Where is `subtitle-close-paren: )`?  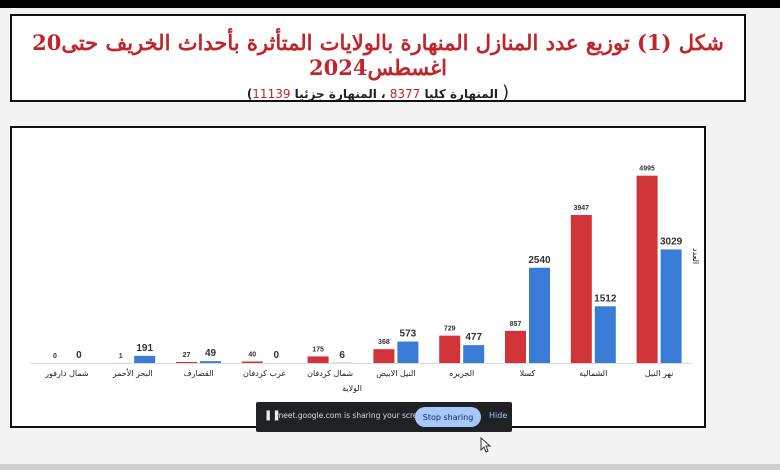
subtitle-close-paren: ) is located at coordinates (249, 94).